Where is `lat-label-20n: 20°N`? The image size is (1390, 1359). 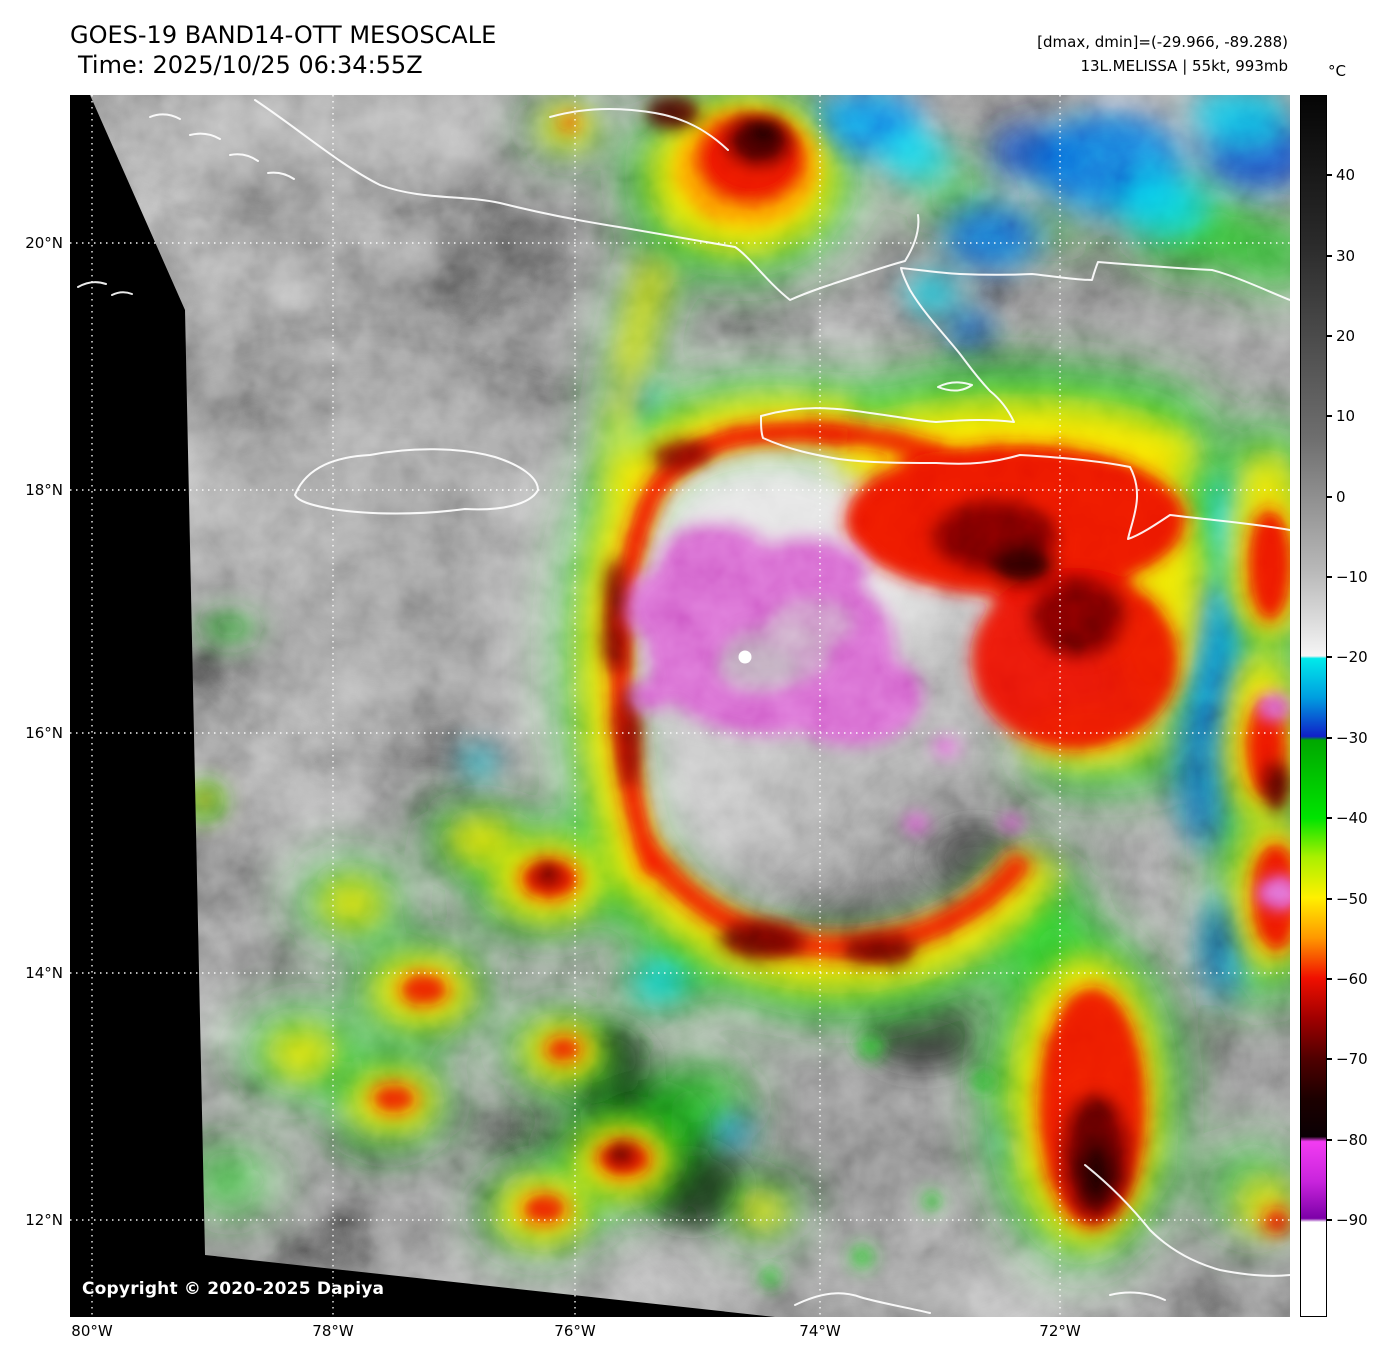 lat-label-20n: 20°N is located at coordinates (44, 243).